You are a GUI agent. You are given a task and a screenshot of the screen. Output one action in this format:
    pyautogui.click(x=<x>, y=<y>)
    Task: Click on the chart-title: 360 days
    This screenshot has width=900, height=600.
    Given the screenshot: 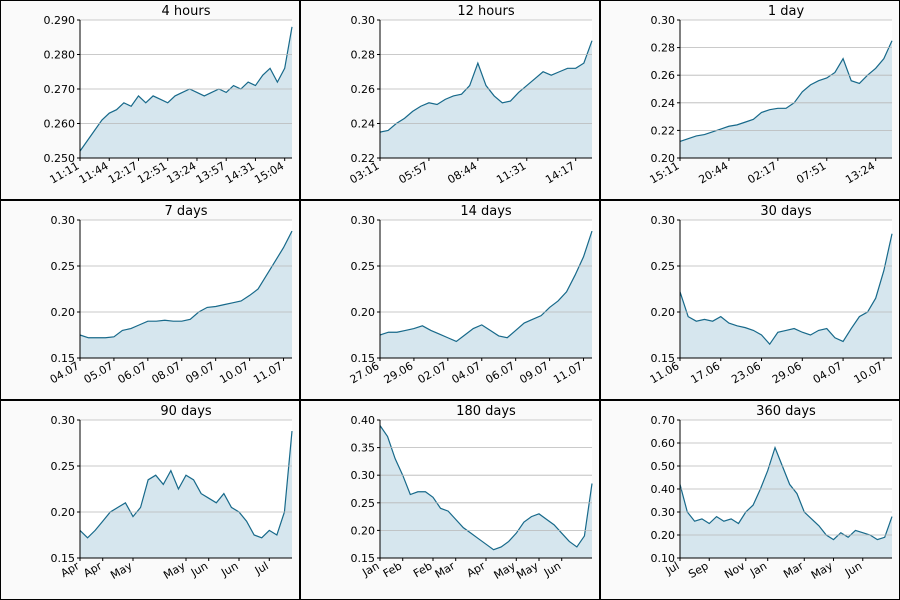 What is the action you would take?
    pyautogui.click(x=786, y=411)
    